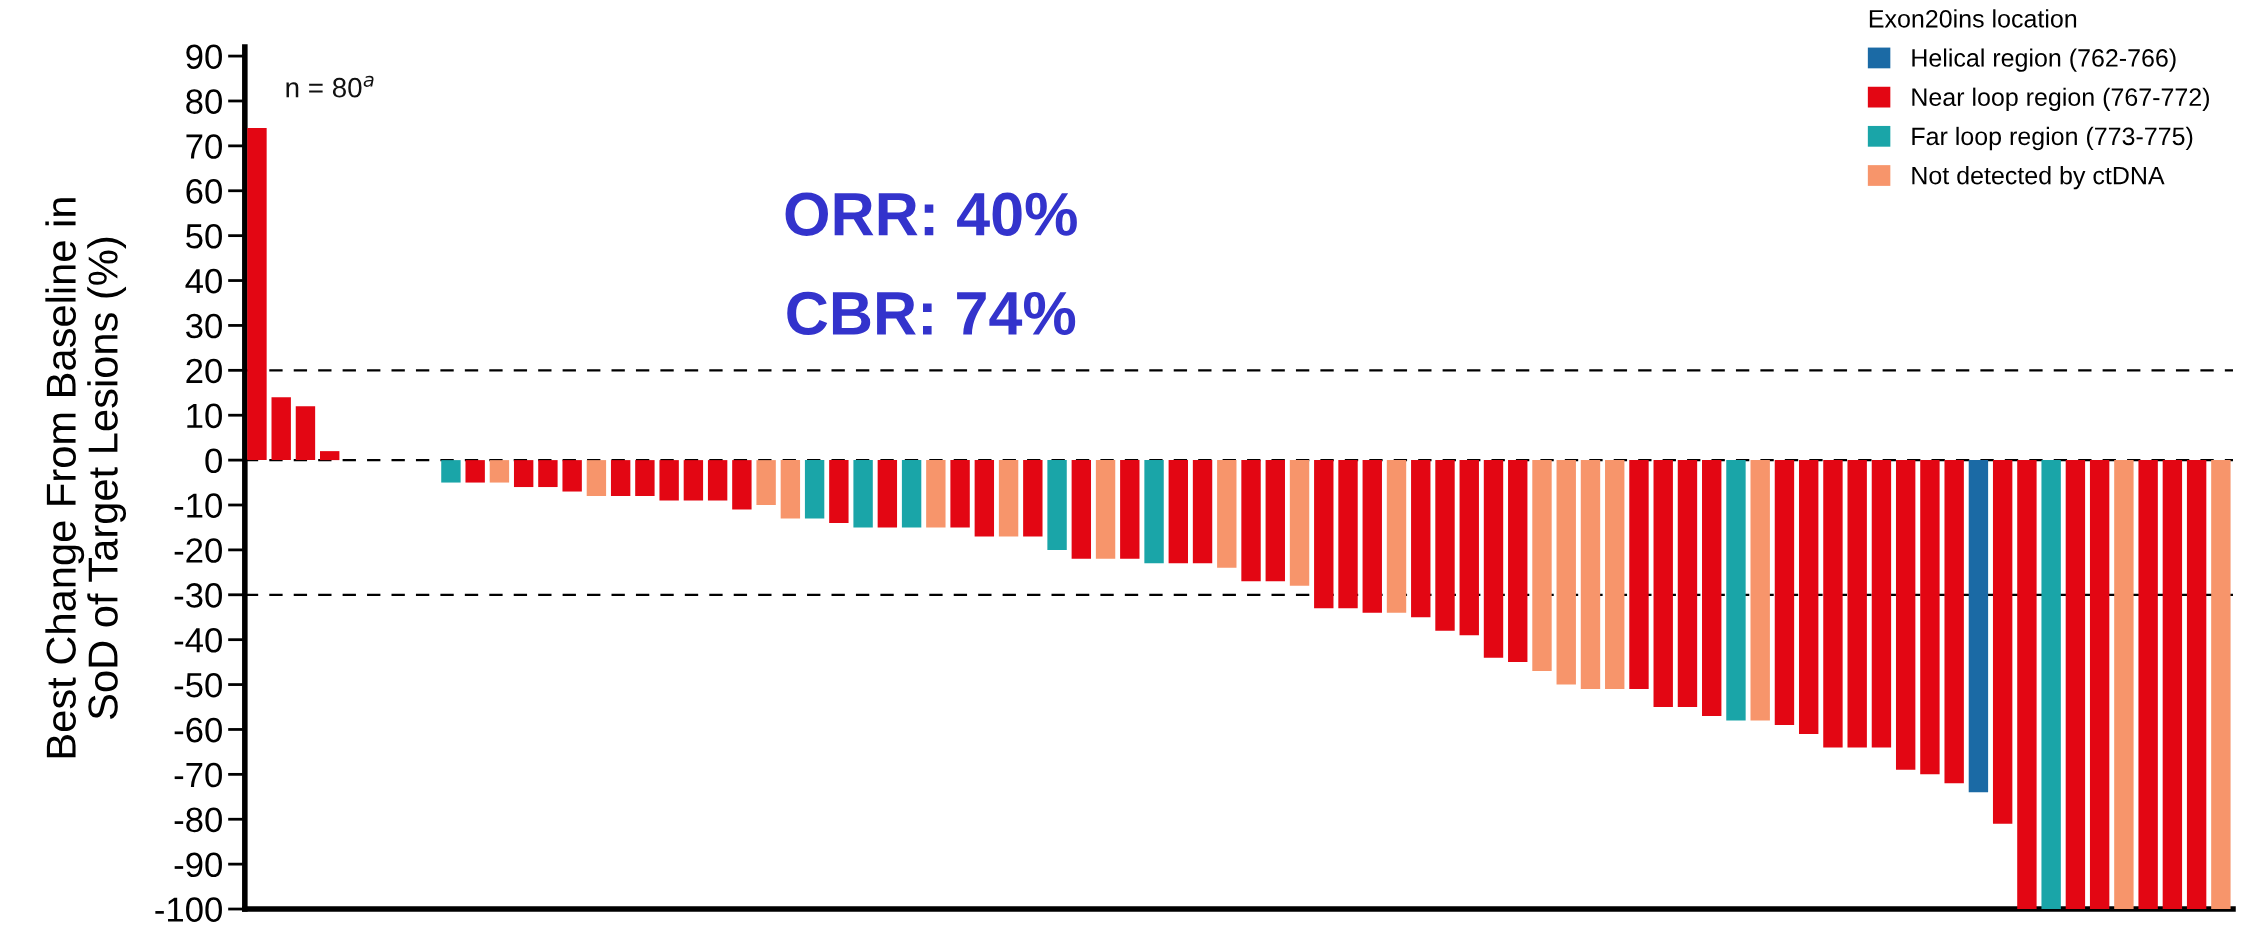 The width and height of the screenshot is (2267, 942). I want to click on y-tick-label: -50, so click(198, 685).